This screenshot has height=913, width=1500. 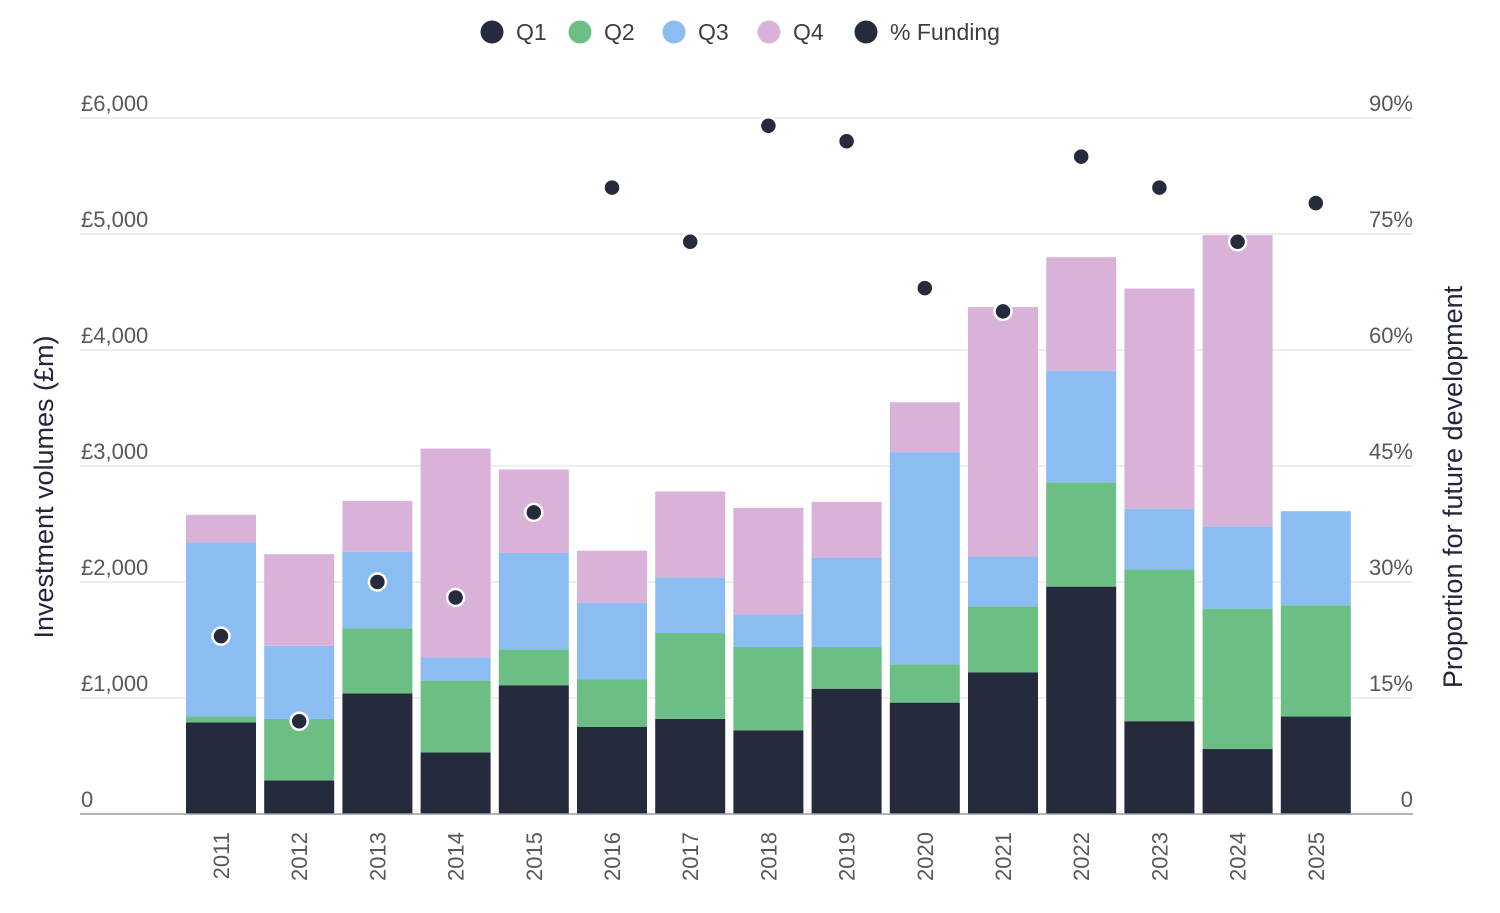 What do you see at coordinates (1315, 765) in the screenshot?
I see `bar-segment-q1-2025` at bounding box center [1315, 765].